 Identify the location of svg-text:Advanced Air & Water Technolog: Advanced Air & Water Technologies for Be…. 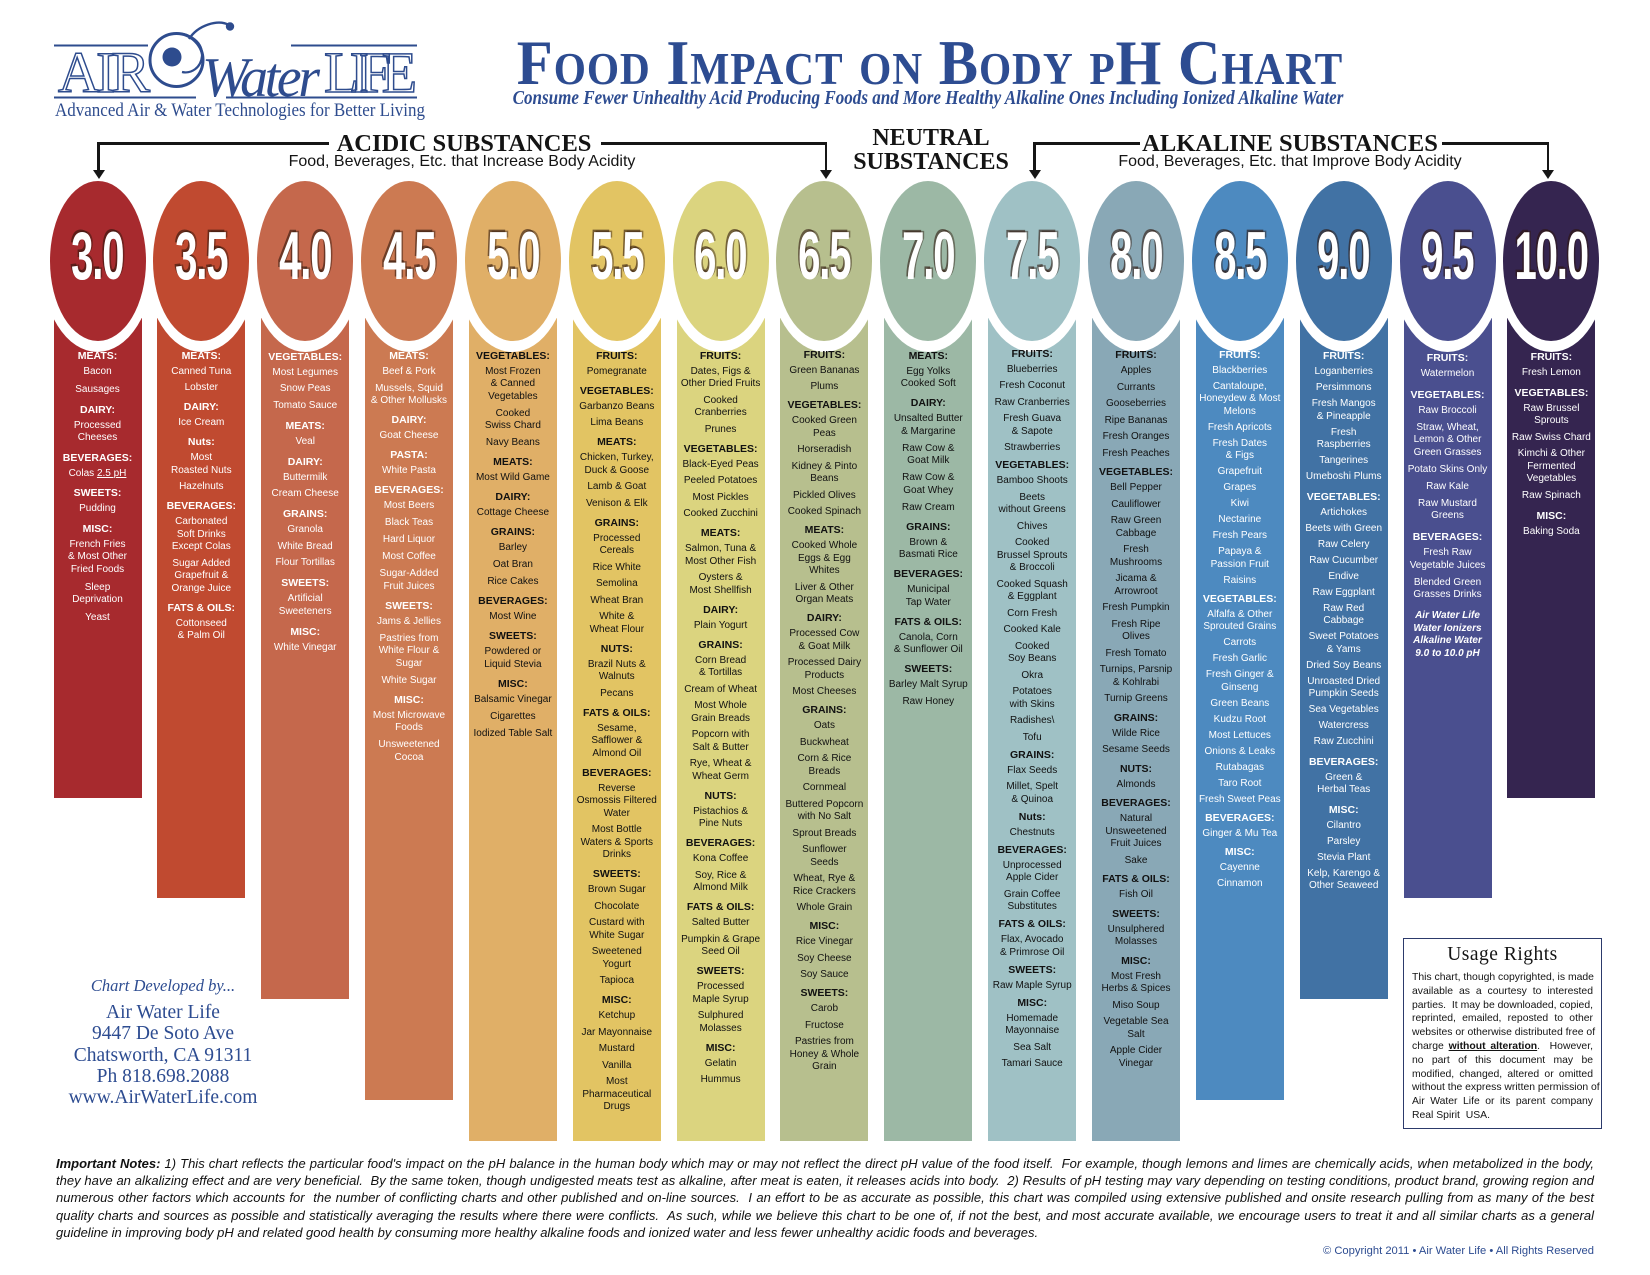
(240, 110).